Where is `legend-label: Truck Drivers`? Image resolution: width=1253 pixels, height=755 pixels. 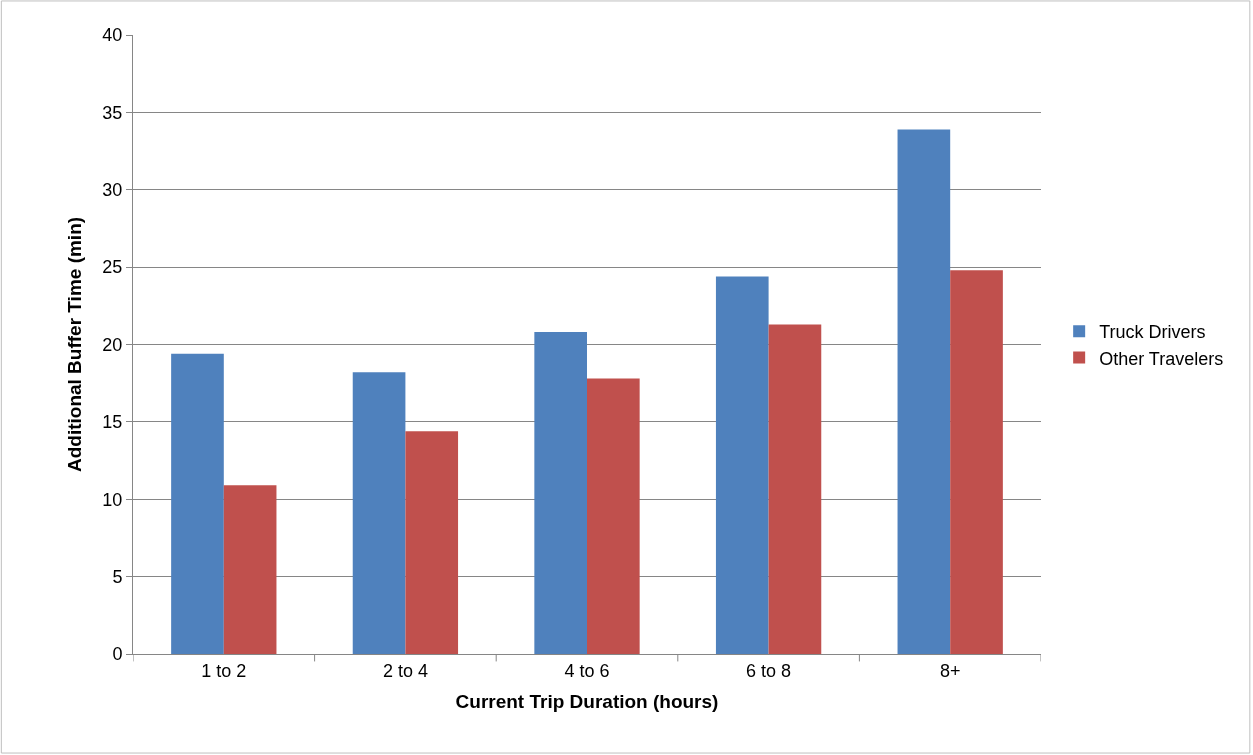 legend-label: Truck Drivers is located at coordinates (1152, 332).